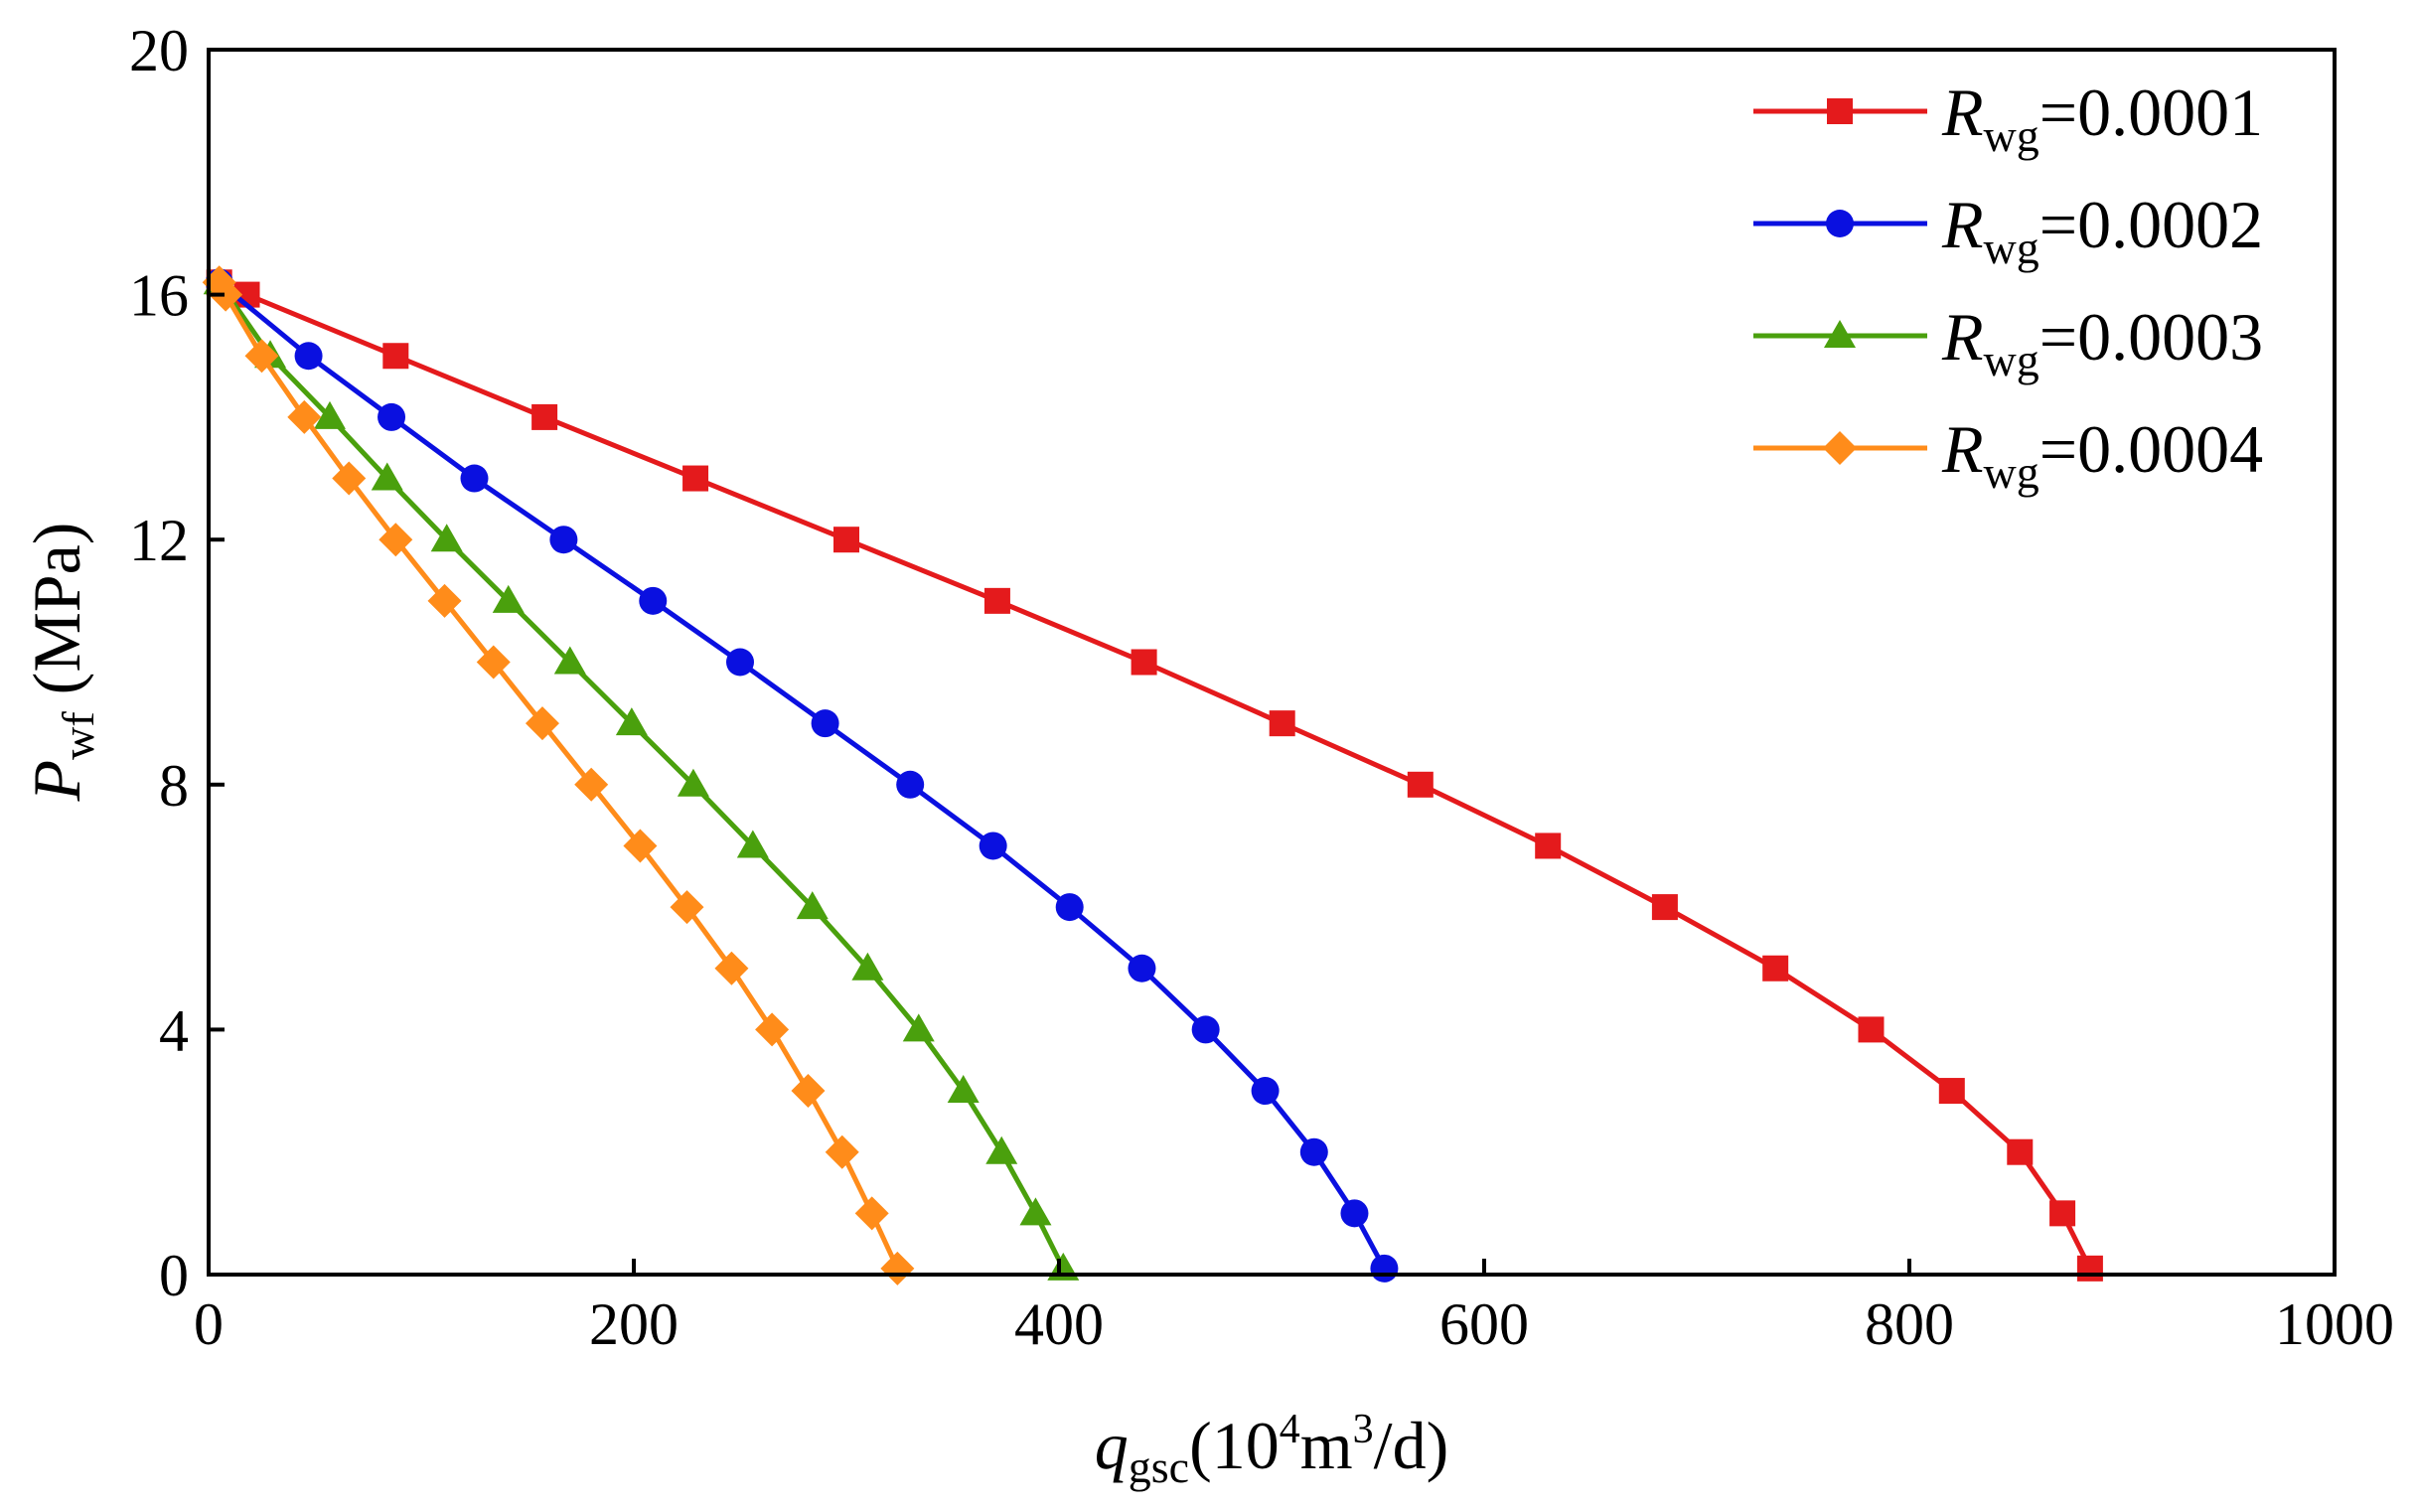  What do you see at coordinates (2102, 230) in the screenshot?
I see `legend-label: Rwg=0.0002` at bounding box center [2102, 230].